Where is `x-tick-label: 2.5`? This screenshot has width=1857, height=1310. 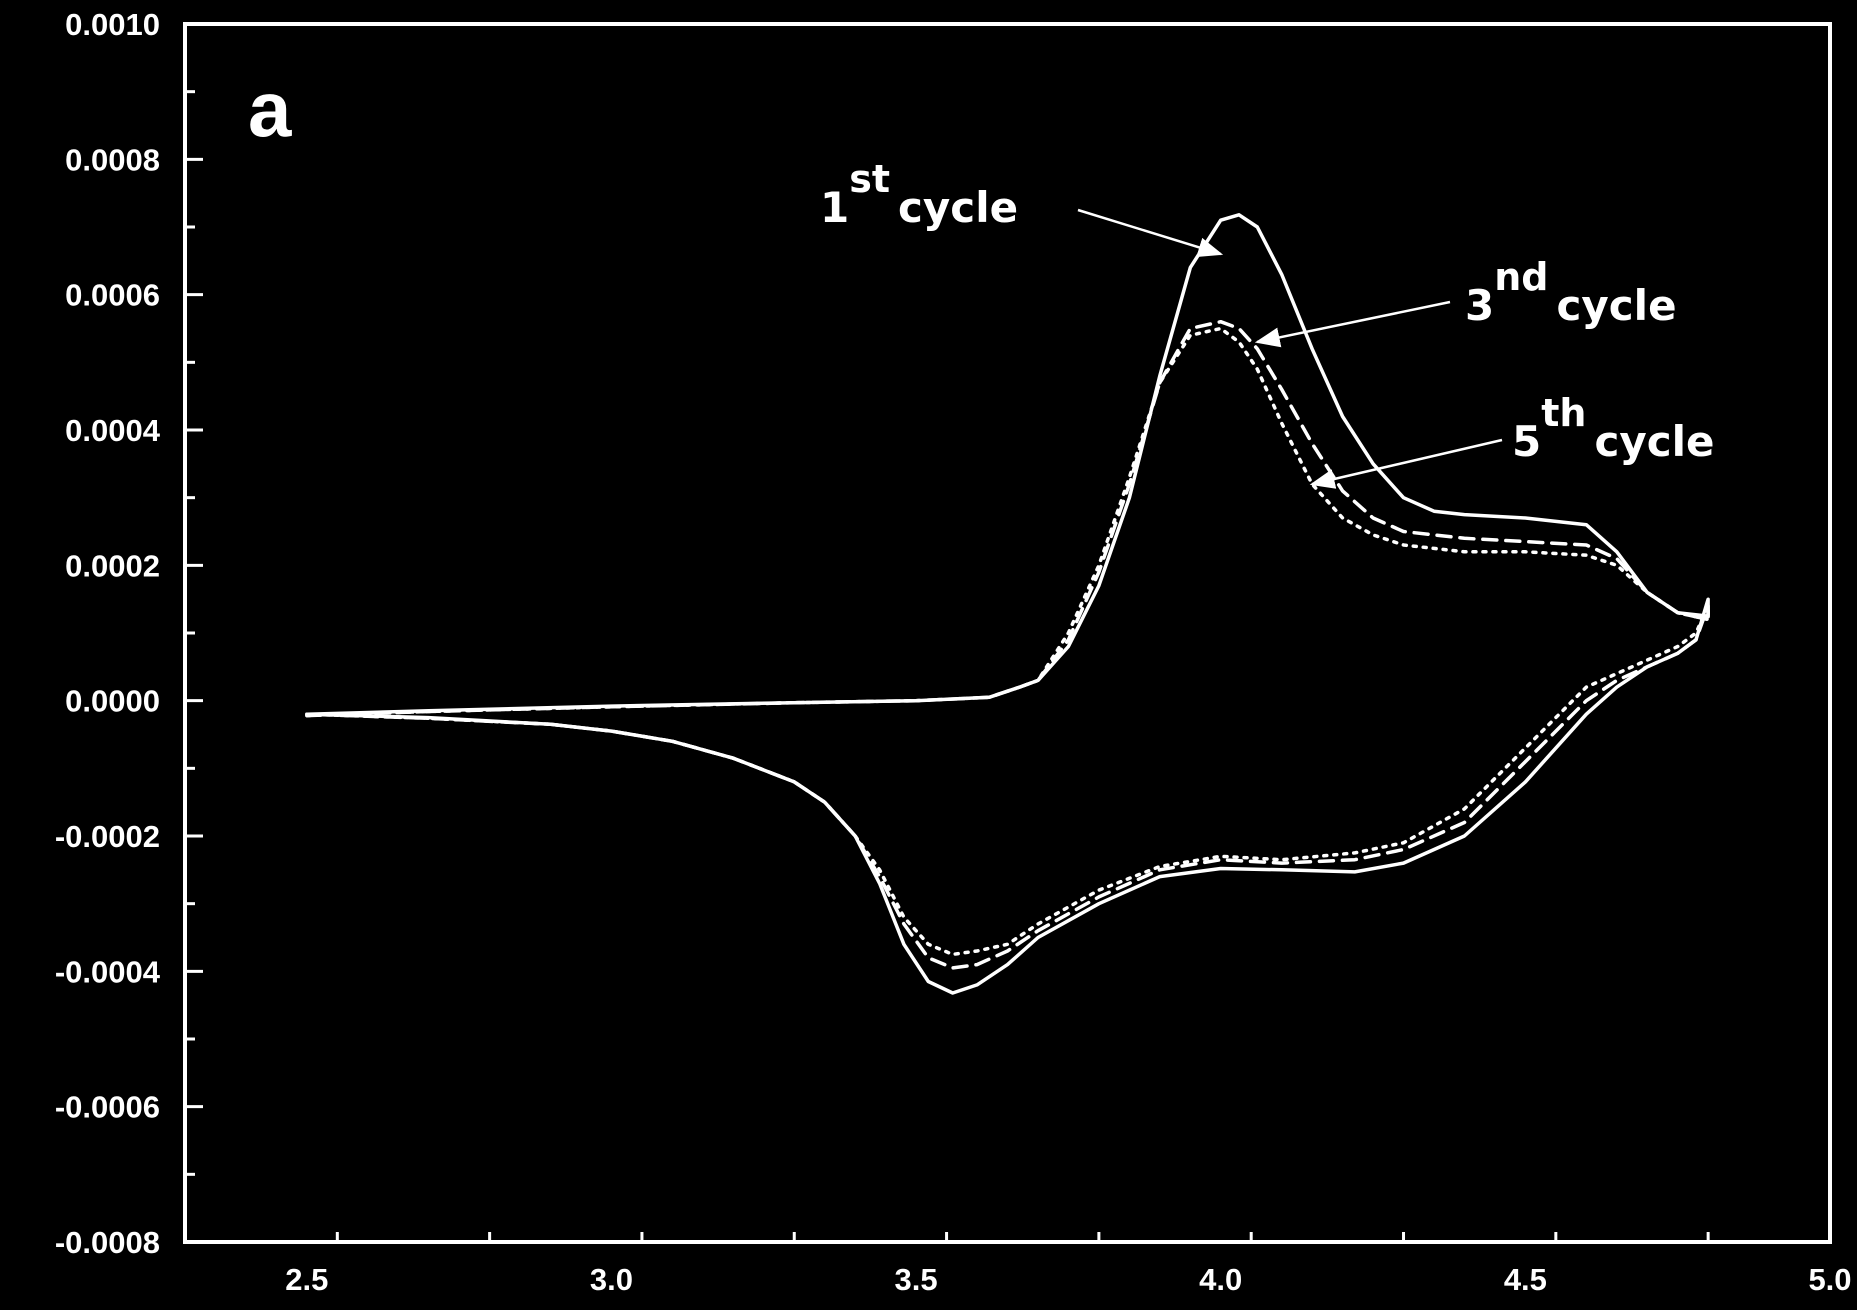 x-tick-label: 2.5 is located at coordinates (306, 1279).